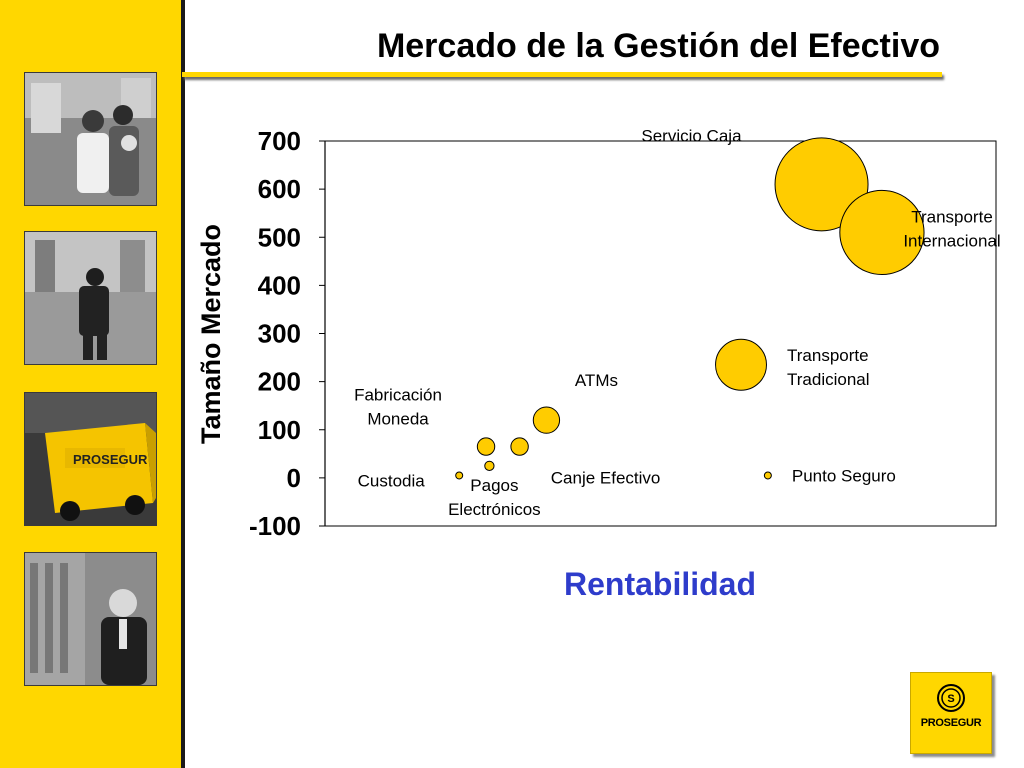 The height and width of the screenshot is (768, 1024). What do you see at coordinates (279, 237) in the screenshot?
I see `y-tick-label: 500` at bounding box center [279, 237].